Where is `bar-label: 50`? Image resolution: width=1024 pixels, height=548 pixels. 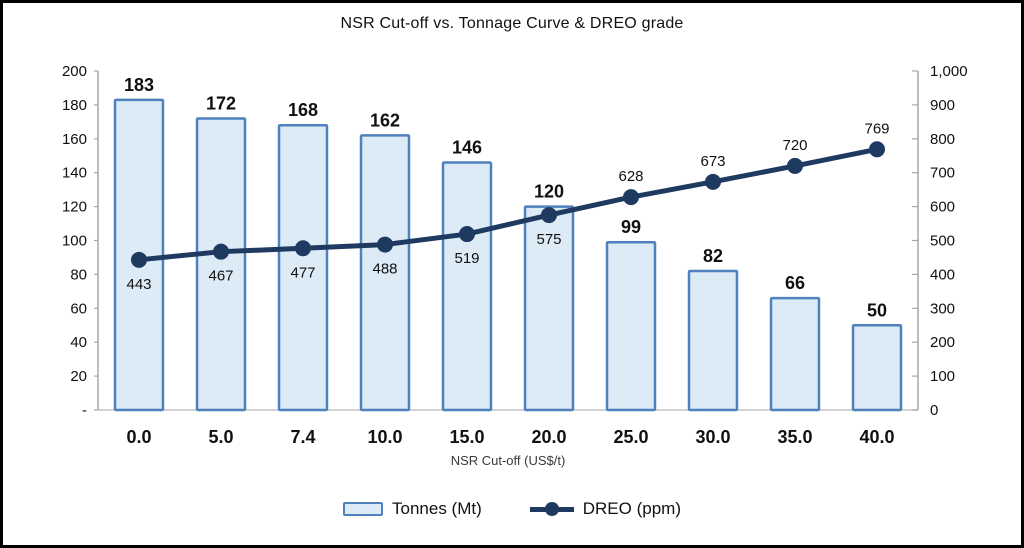
bar-label: 50 is located at coordinates (877, 310).